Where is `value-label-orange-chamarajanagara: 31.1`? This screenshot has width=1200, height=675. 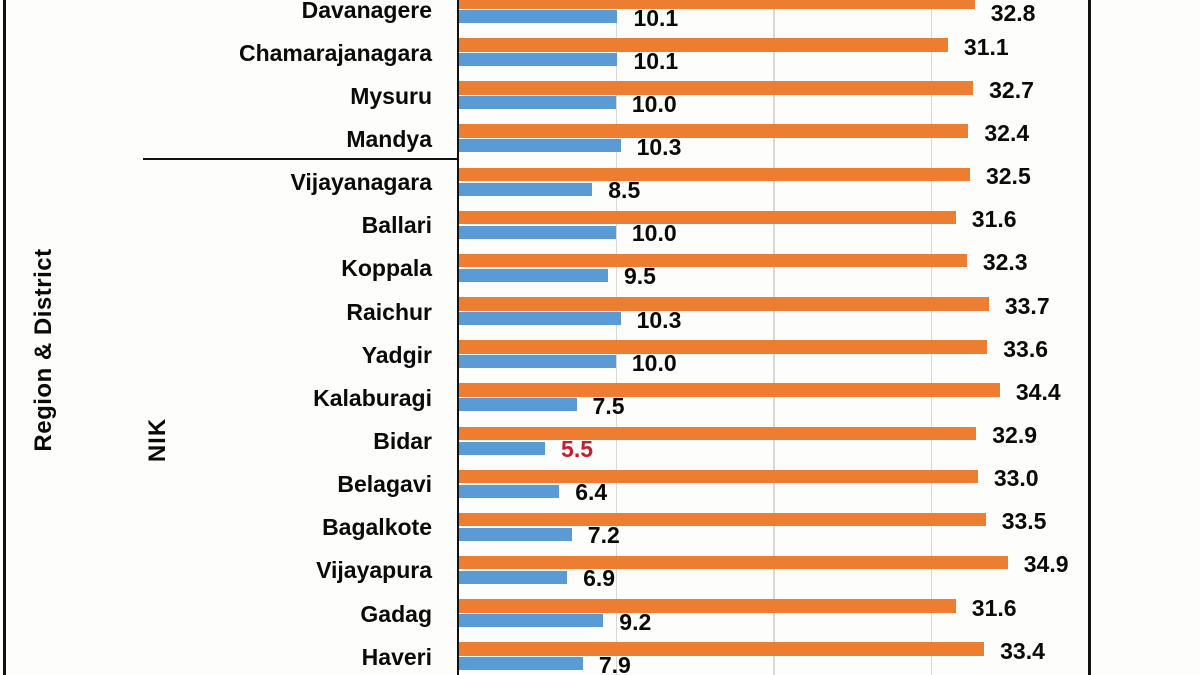
value-label-orange-chamarajanagara: 31.1 is located at coordinates (986, 46).